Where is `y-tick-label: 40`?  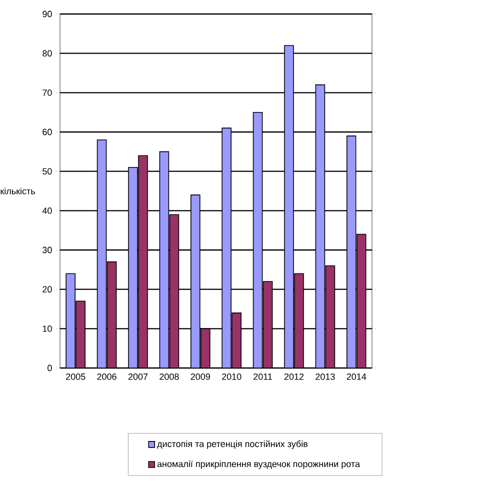 y-tick-label: 40 is located at coordinates (47, 210).